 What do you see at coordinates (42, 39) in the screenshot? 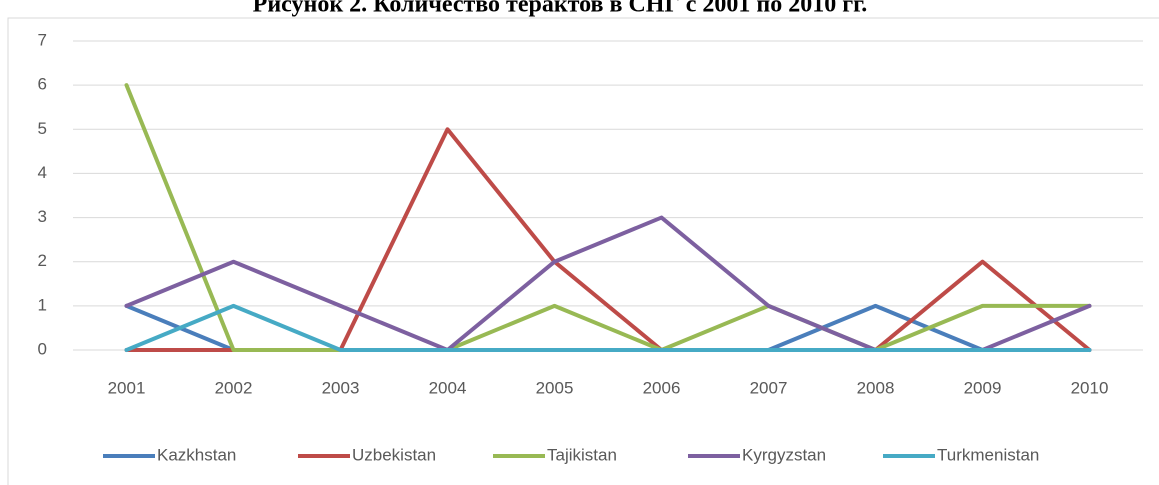
I see `y-tick-label: 7` at bounding box center [42, 39].